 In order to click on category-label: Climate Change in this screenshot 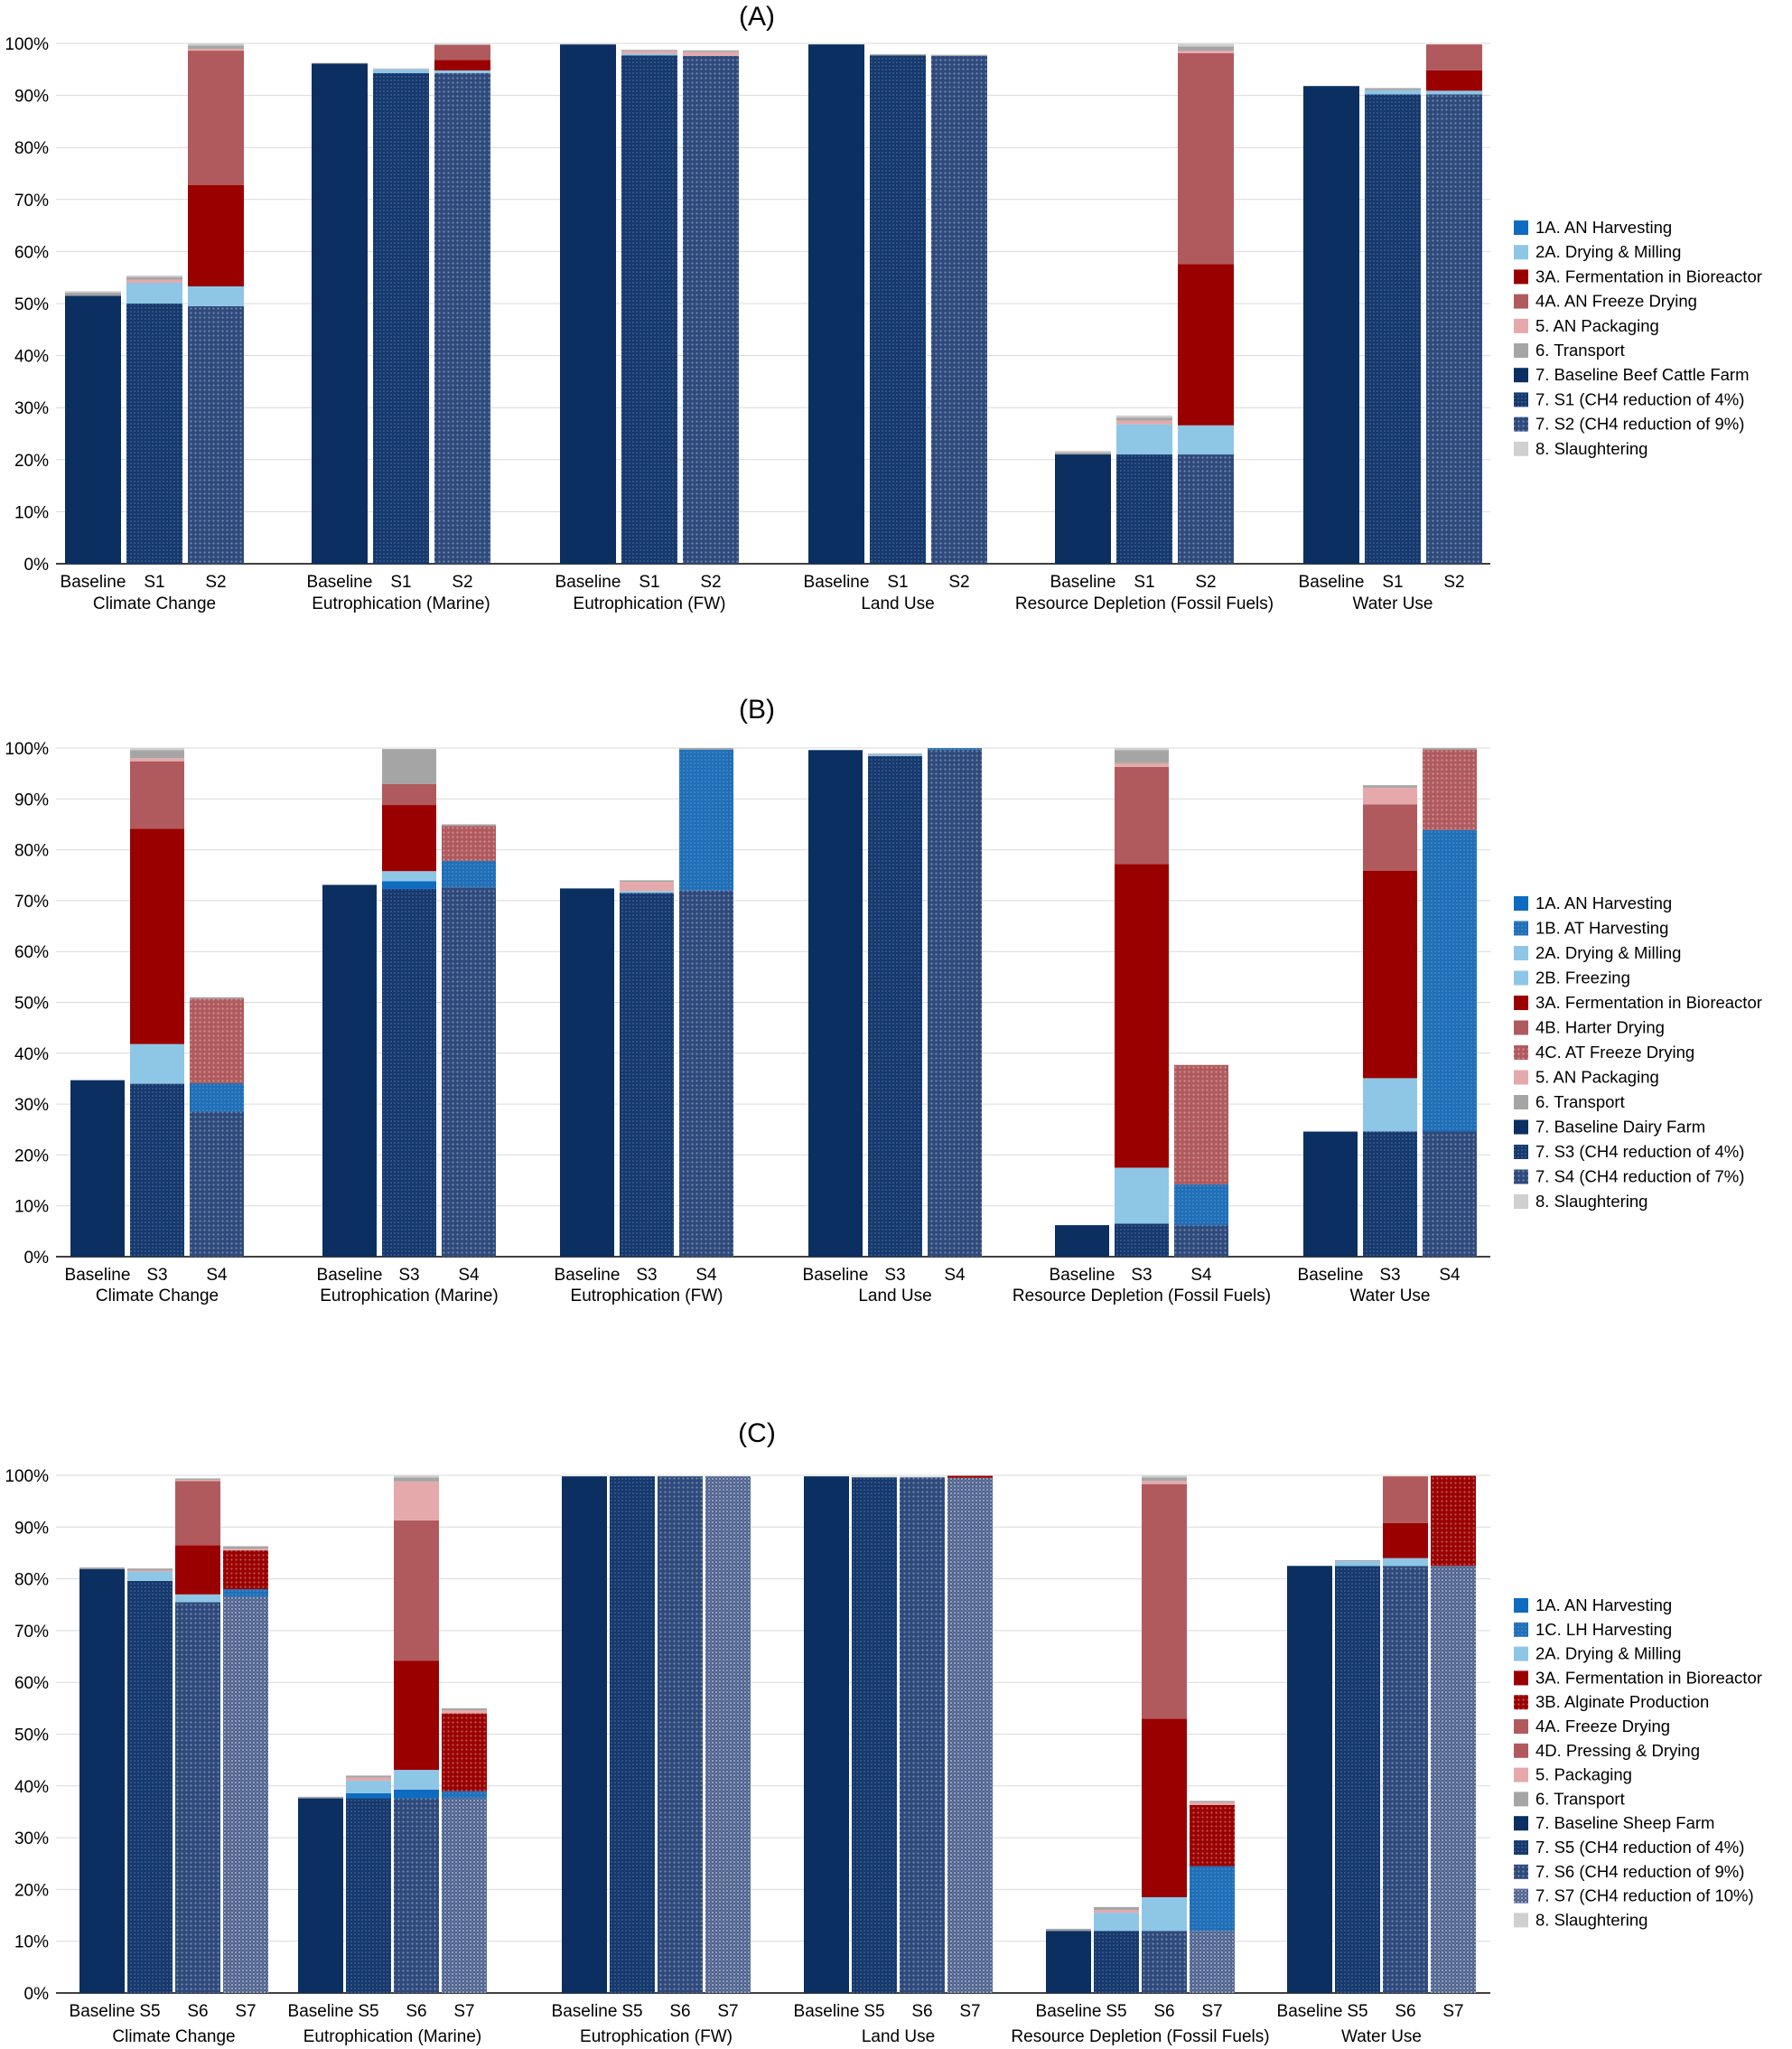, I will do `click(157, 1295)`.